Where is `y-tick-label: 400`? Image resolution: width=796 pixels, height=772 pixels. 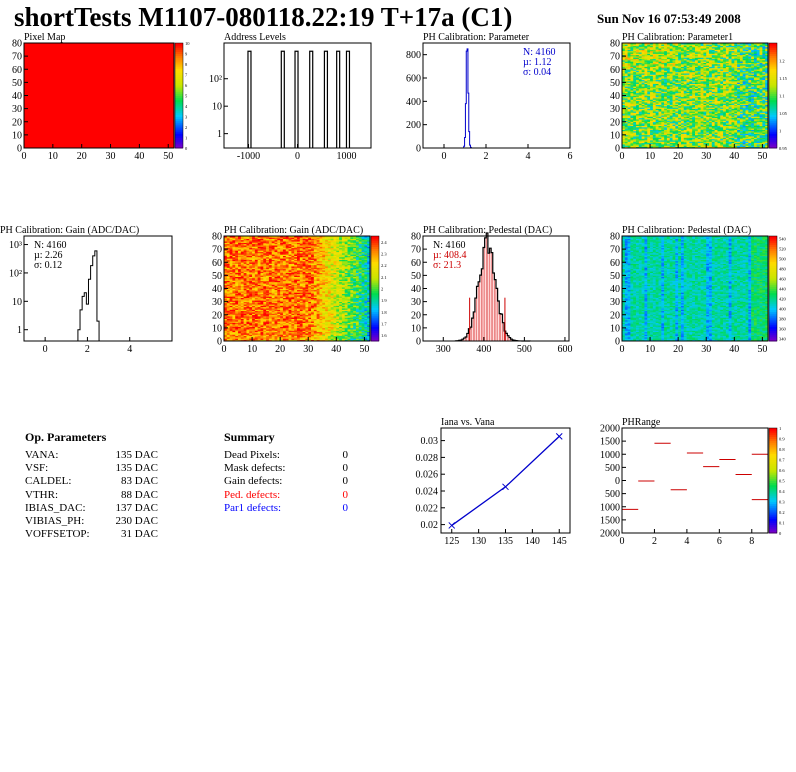
y-tick-label: 400 is located at coordinates (413, 102).